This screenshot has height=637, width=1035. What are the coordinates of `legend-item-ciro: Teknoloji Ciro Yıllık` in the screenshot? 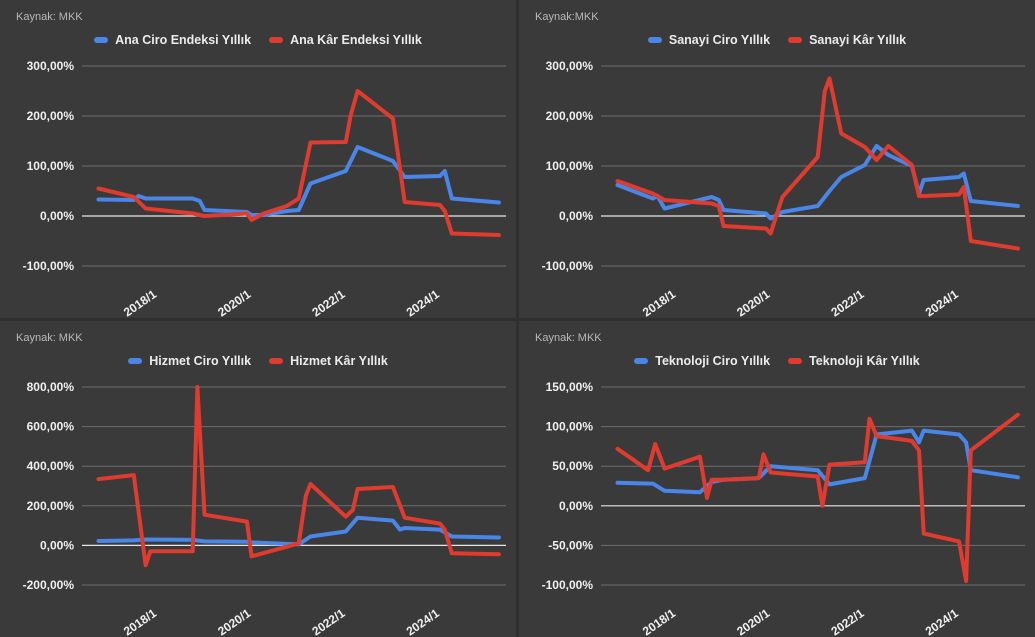 It's located at (702, 361).